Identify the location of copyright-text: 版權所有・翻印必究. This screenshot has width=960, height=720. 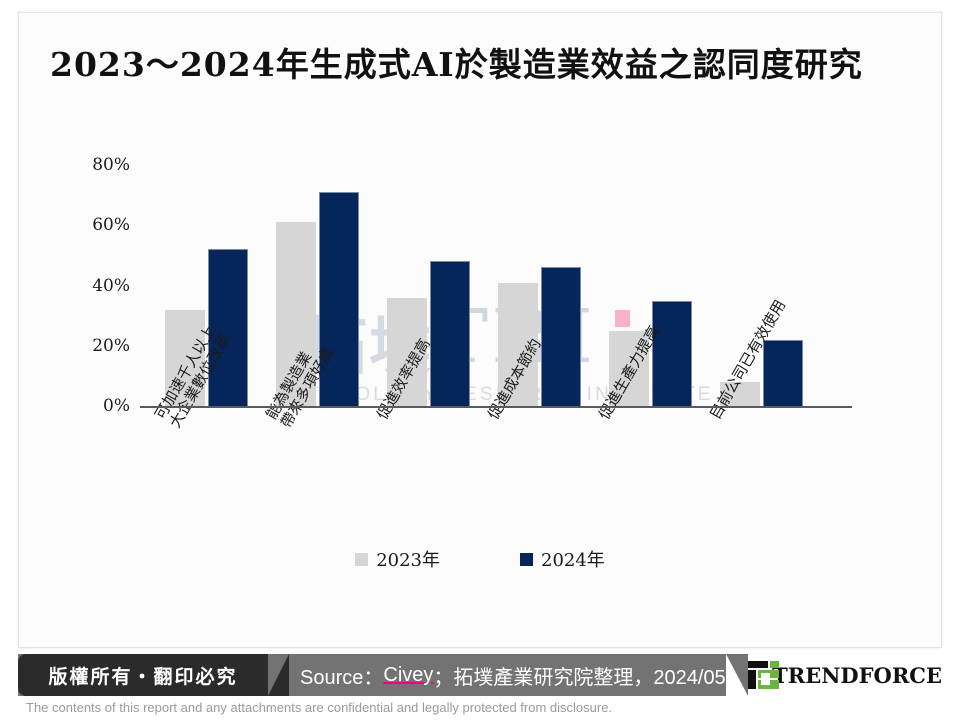
(143, 676).